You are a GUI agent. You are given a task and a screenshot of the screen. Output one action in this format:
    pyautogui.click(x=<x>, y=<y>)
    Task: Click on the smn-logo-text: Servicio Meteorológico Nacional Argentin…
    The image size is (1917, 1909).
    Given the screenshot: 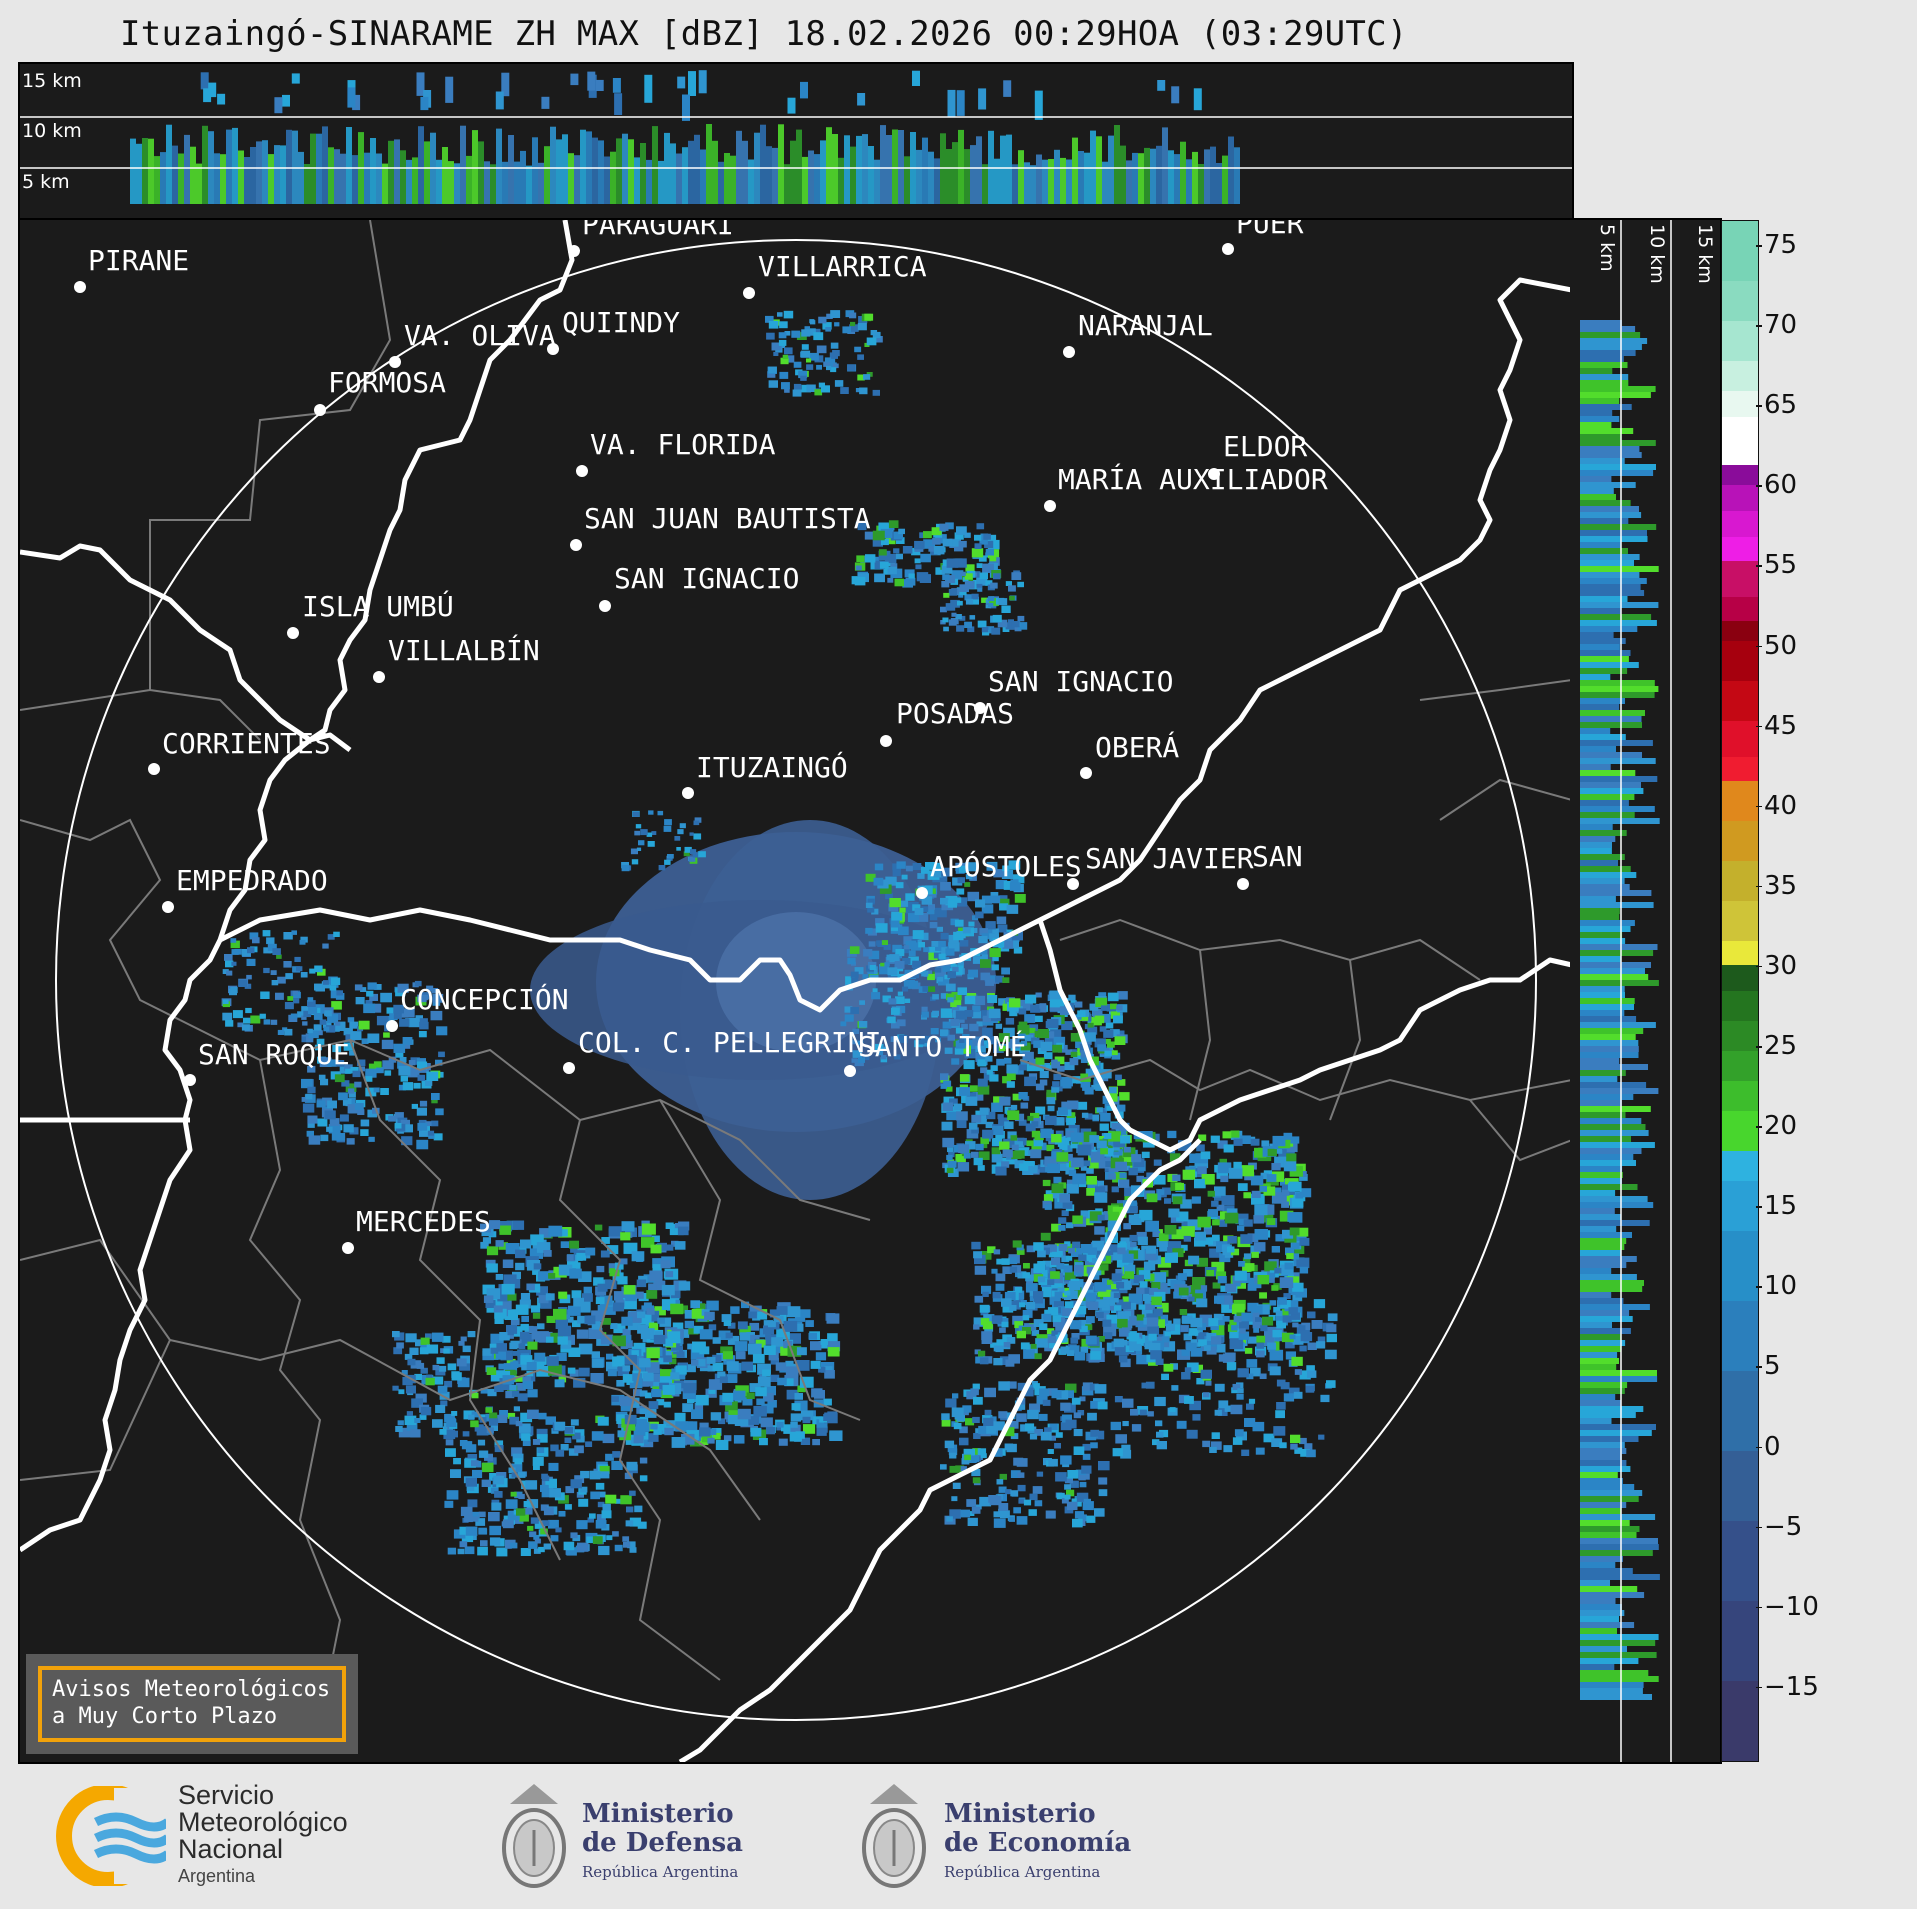 What is the action you would take?
    pyautogui.click(x=263, y=1836)
    